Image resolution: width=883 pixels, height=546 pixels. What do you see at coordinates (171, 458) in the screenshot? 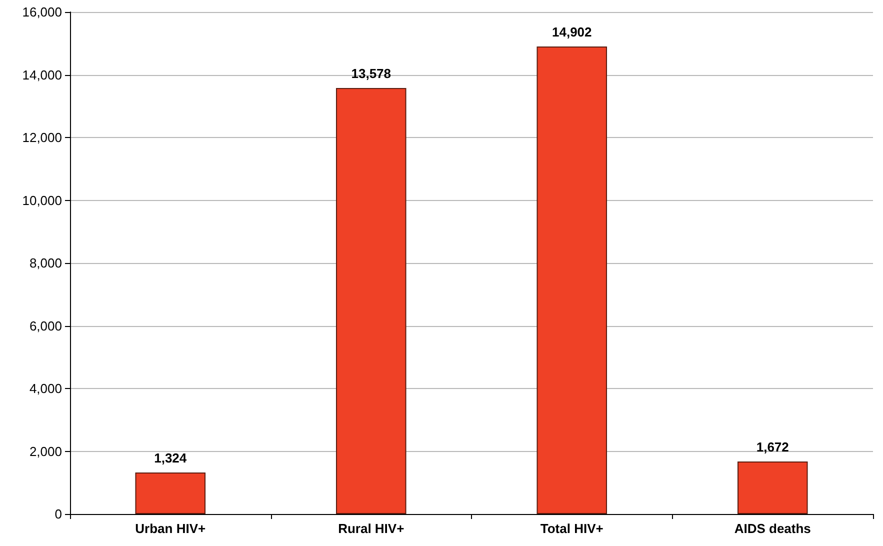
I see `data-label: 1,324` at bounding box center [171, 458].